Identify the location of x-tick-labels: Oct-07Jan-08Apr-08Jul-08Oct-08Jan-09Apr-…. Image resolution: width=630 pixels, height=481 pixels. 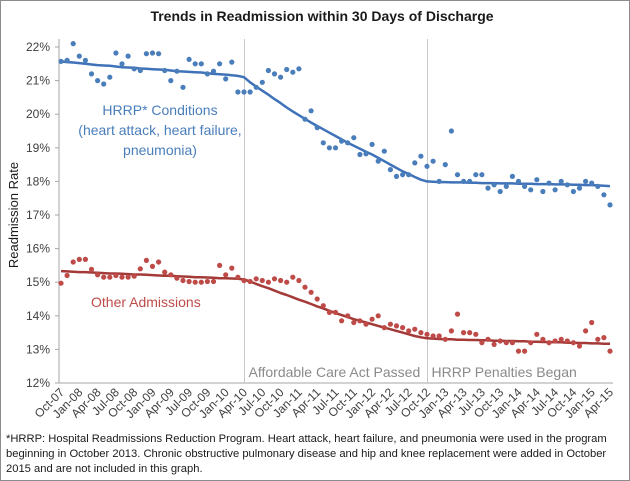
(324, 403).